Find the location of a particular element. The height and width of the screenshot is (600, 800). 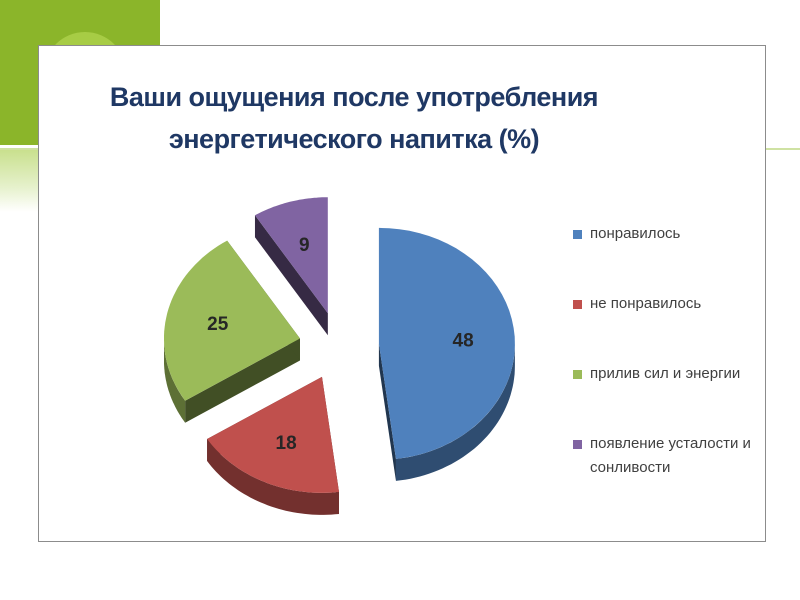

data-label-disliked: 18 is located at coordinates (286, 443).